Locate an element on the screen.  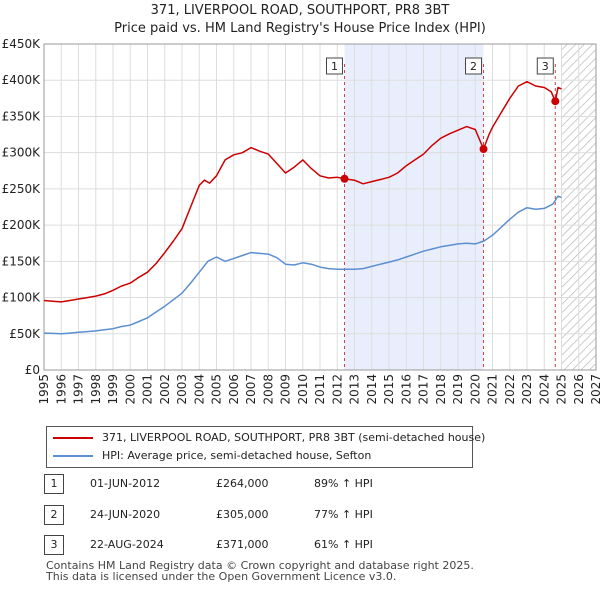
y-tick-label: £450K is located at coordinates (22, 44).